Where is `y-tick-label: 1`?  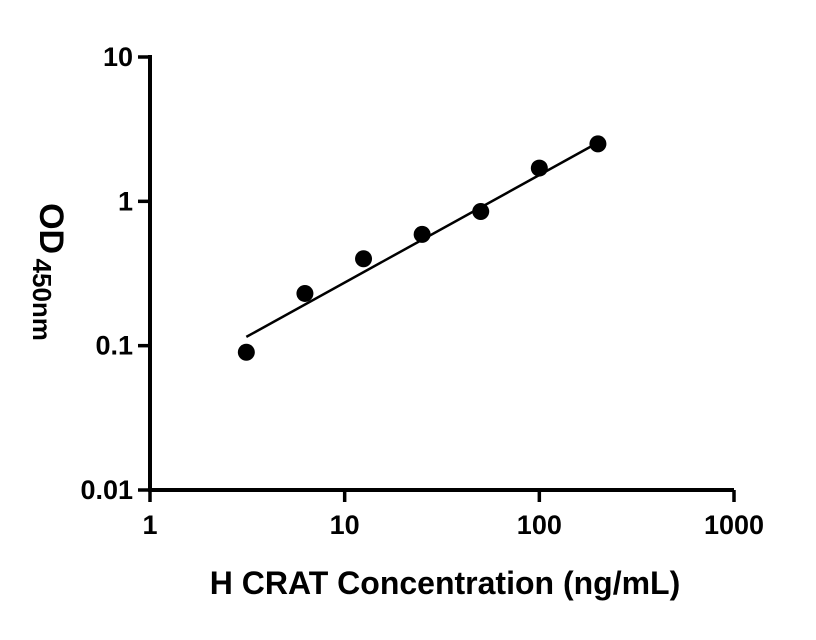 y-tick-label: 1 is located at coordinates (125, 201).